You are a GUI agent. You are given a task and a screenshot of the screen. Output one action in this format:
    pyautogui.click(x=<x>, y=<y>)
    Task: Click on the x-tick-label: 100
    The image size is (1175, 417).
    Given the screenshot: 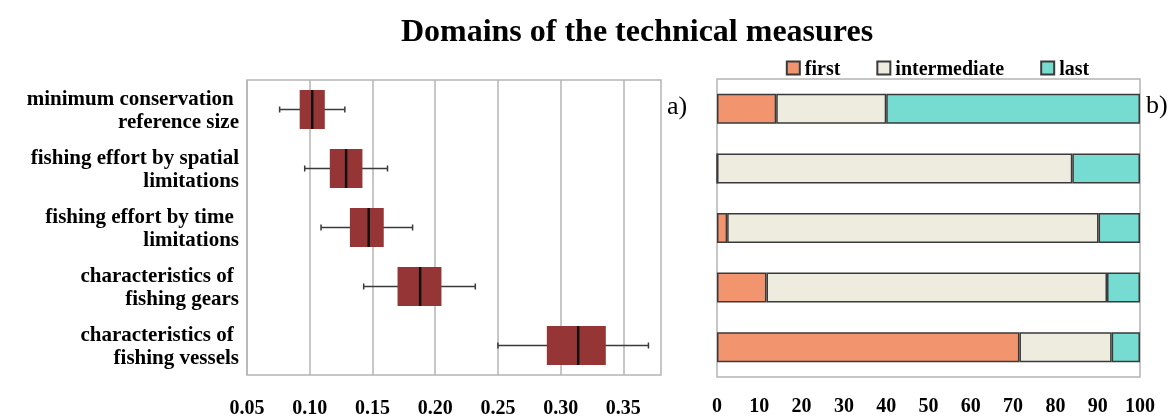 What is the action you would take?
    pyautogui.click(x=1140, y=405)
    